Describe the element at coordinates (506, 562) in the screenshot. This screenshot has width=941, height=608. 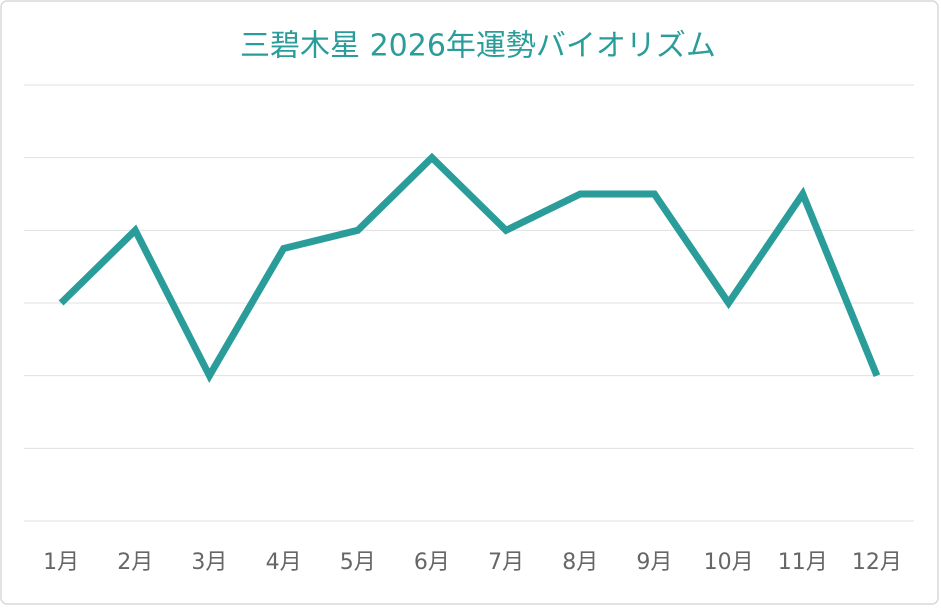
I see `x-tick-label: 7月` at that location.